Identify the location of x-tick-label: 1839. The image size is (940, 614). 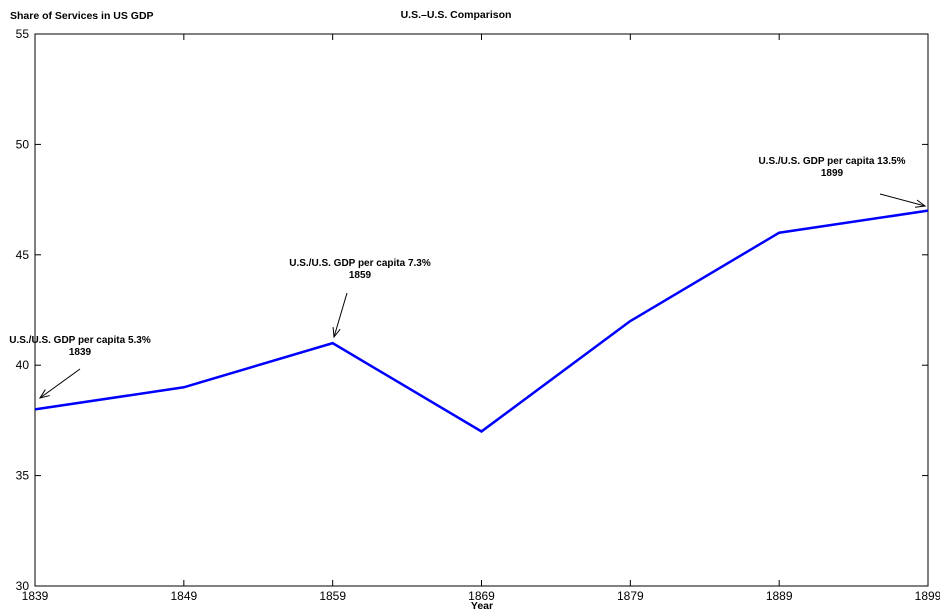
(35, 596).